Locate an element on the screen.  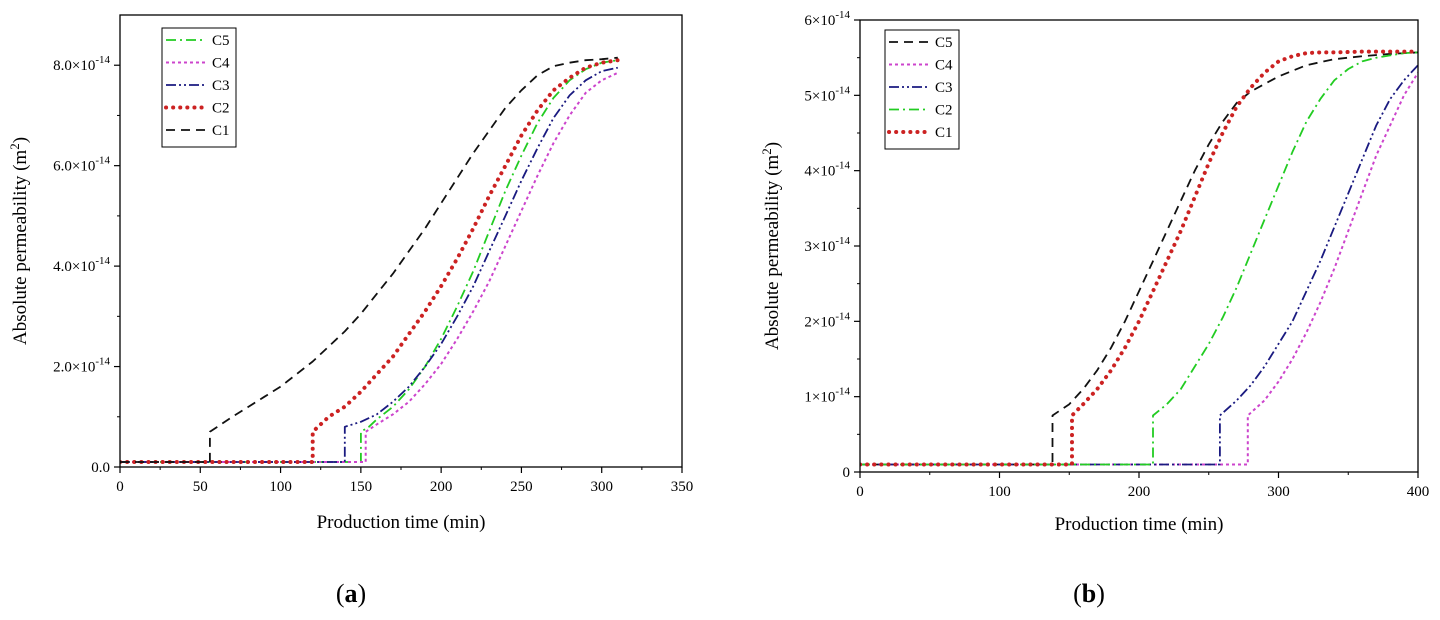
y-tick-mantissa: 6×10 is located at coordinates (819, 21).